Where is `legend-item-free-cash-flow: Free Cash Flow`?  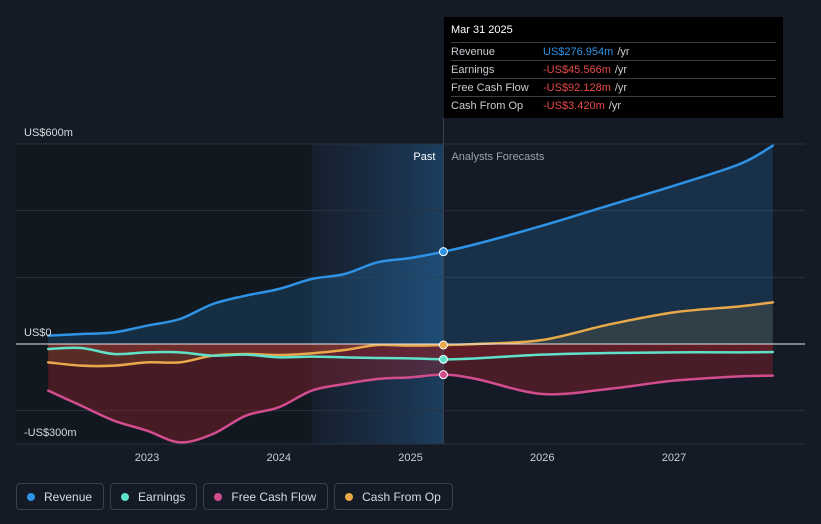 legend-item-free-cash-flow: Free Cash Flow is located at coordinates (266, 496).